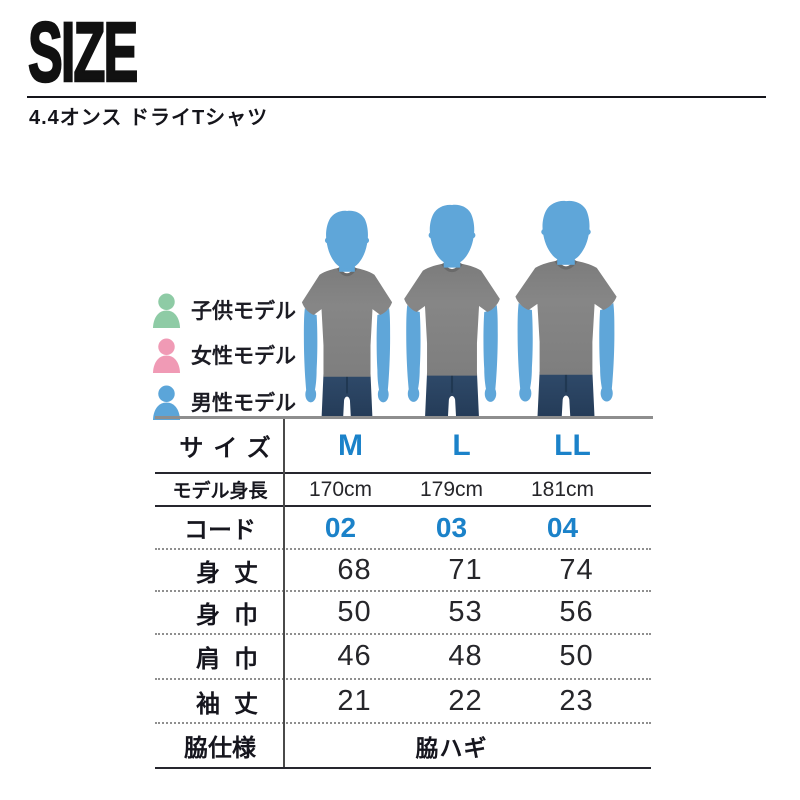 The height and width of the screenshot is (800, 800). What do you see at coordinates (234, 615) in the screenshot?
I see `row-label-body-width: 身巾` at bounding box center [234, 615].